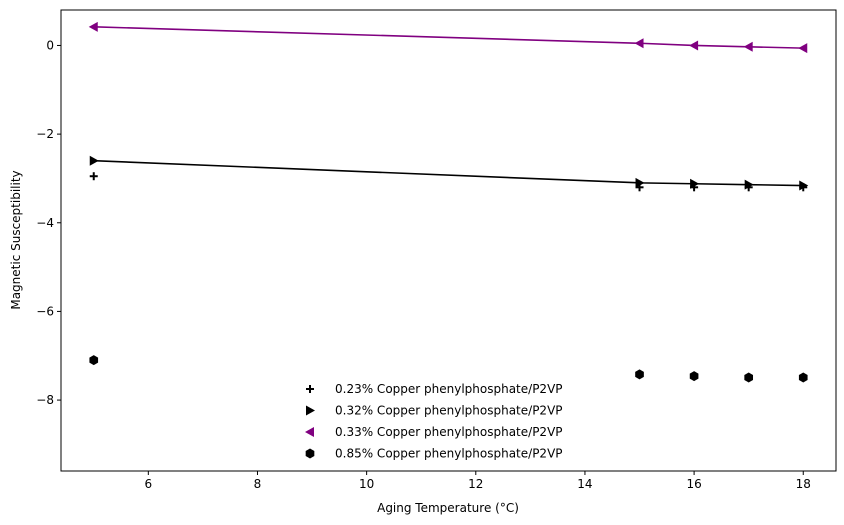 The width and height of the screenshot is (844, 525). I want to click on legend-item: 0.33% Copper phenylphosphate/P2VP, so click(434, 432).